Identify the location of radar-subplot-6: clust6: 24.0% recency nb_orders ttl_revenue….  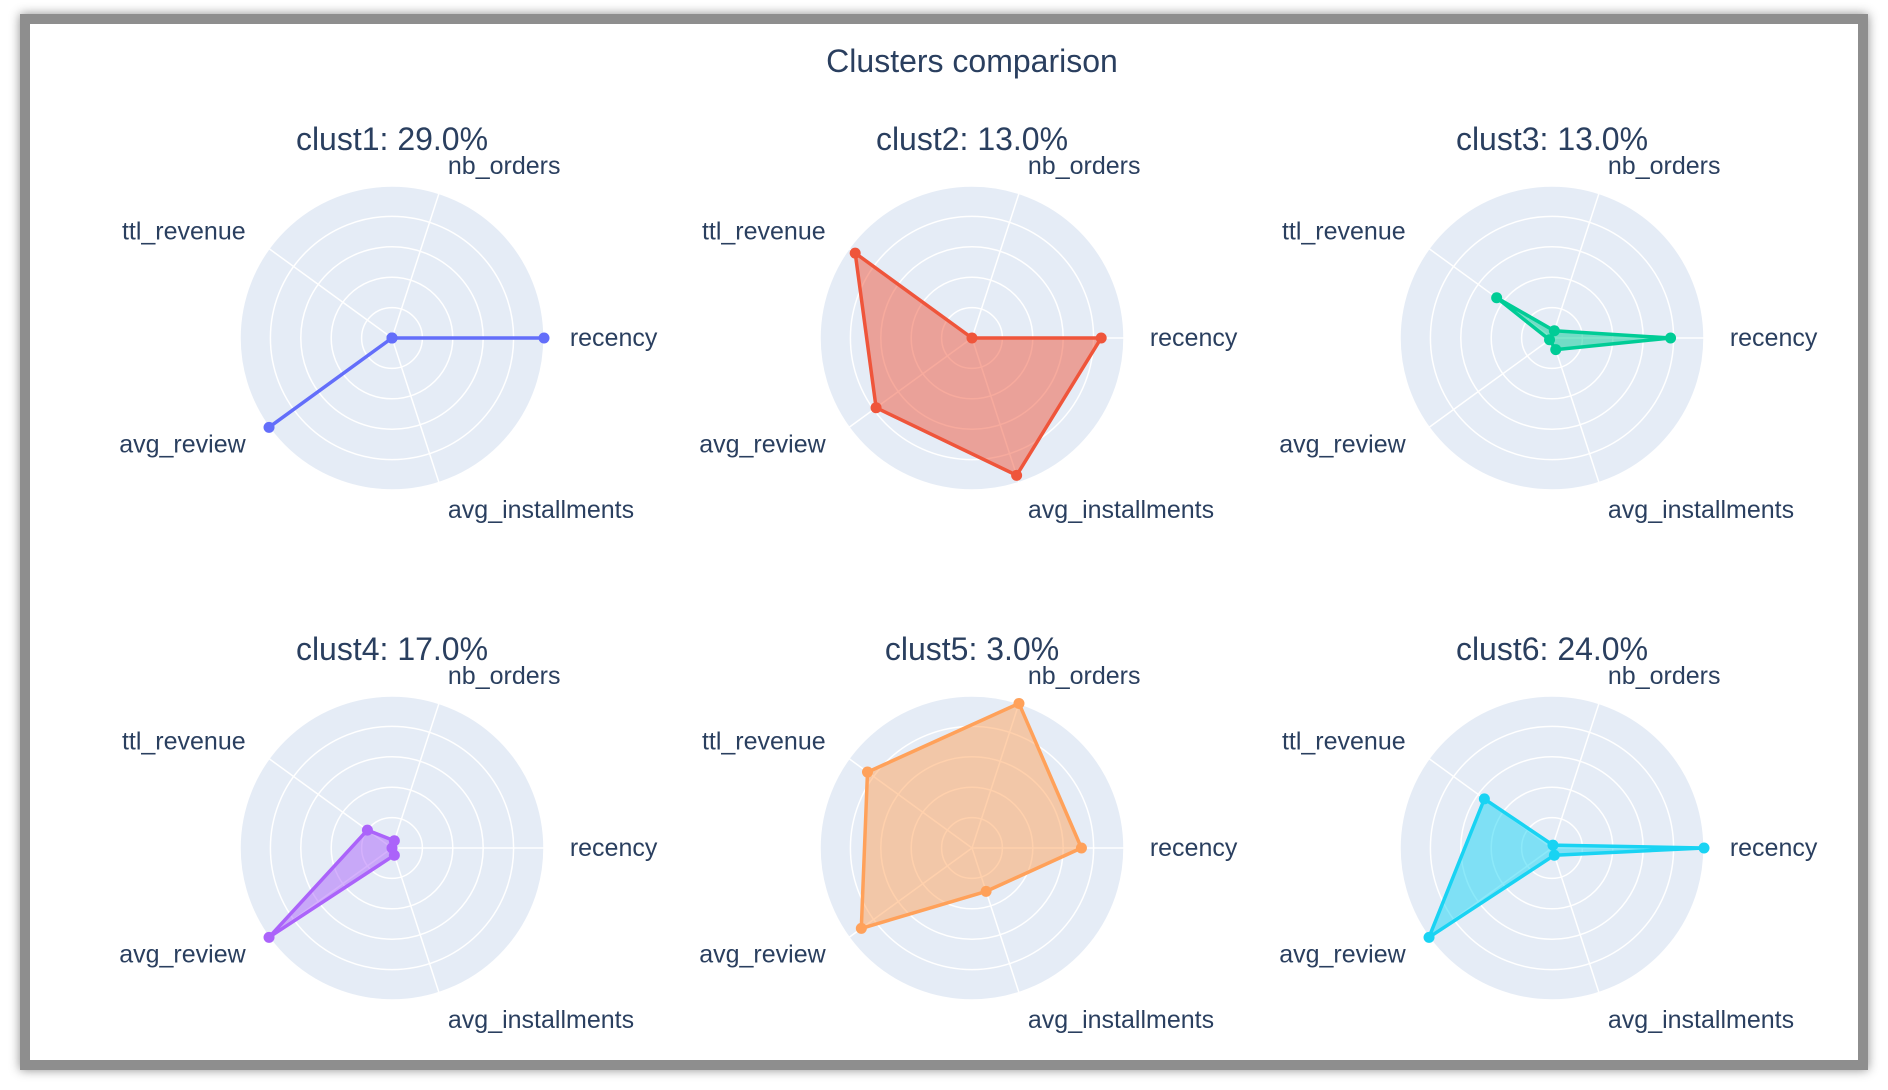
(1548, 832).